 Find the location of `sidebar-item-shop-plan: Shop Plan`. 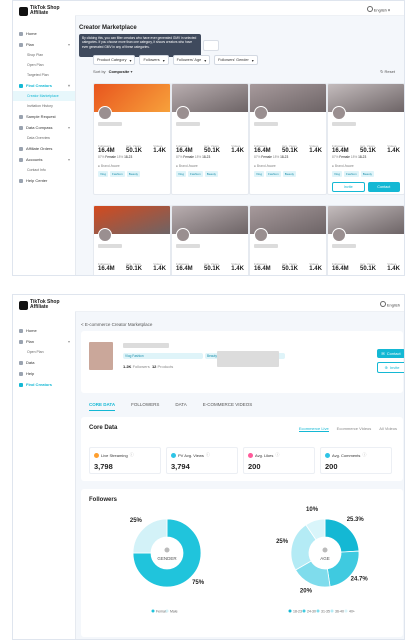

sidebar-item-shop-plan: Shop Plan is located at coordinates (44, 55).